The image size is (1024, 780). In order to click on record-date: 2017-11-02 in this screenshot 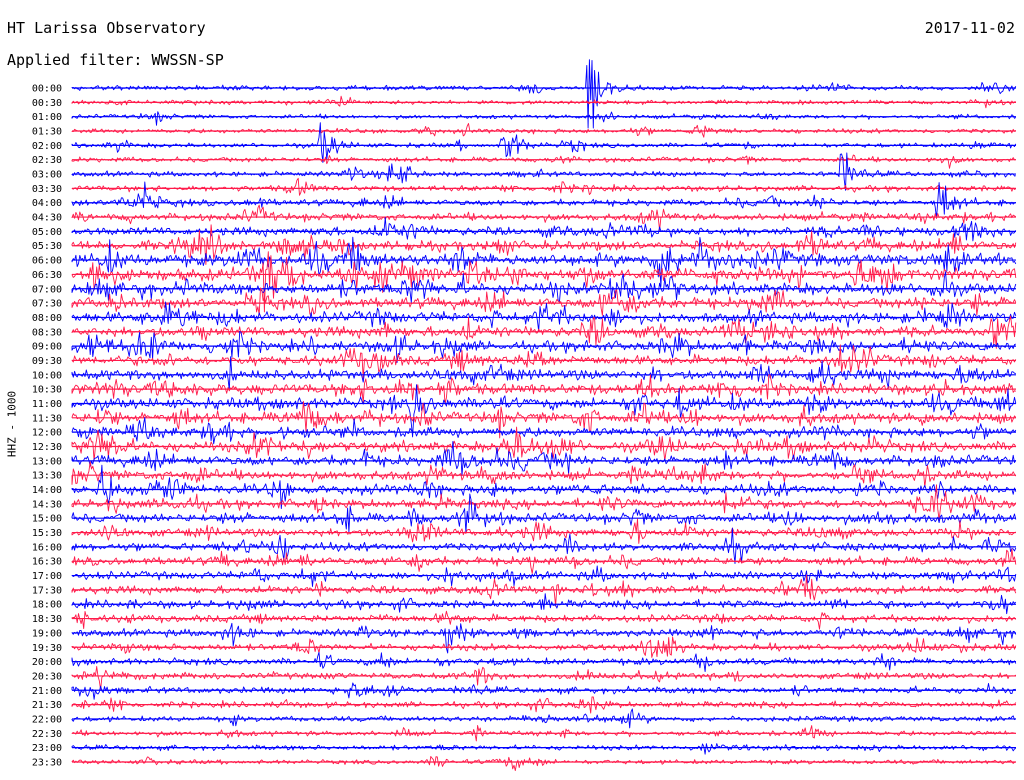, I will do `click(969, 28)`.